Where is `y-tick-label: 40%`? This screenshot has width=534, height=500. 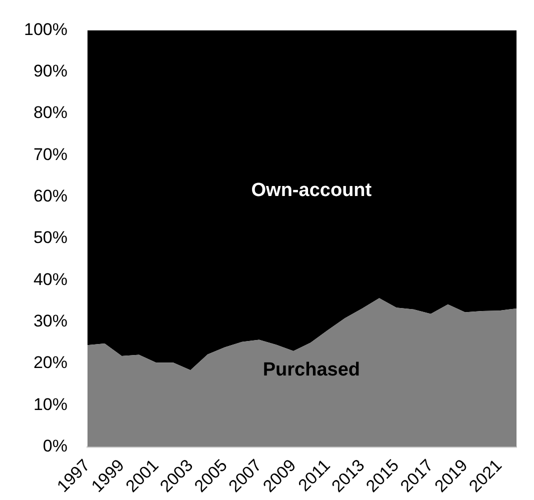
y-tick-label: 40% is located at coordinates (50, 279).